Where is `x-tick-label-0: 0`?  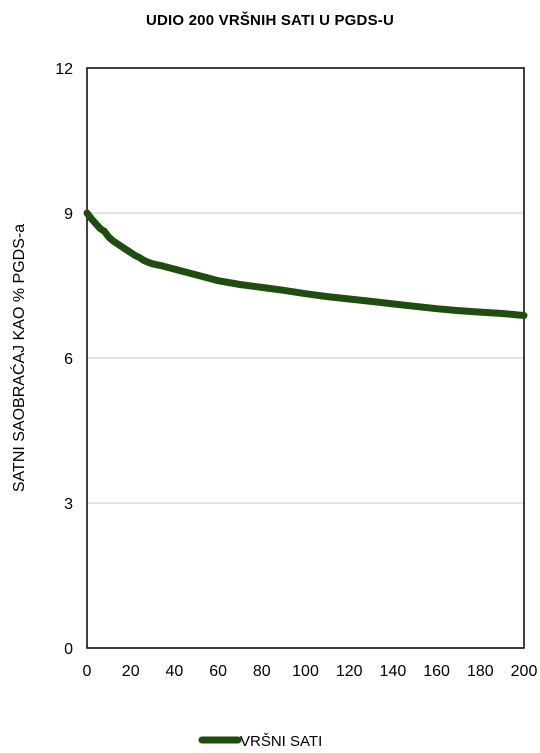
x-tick-label-0: 0 is located at coordinates (87, 671).